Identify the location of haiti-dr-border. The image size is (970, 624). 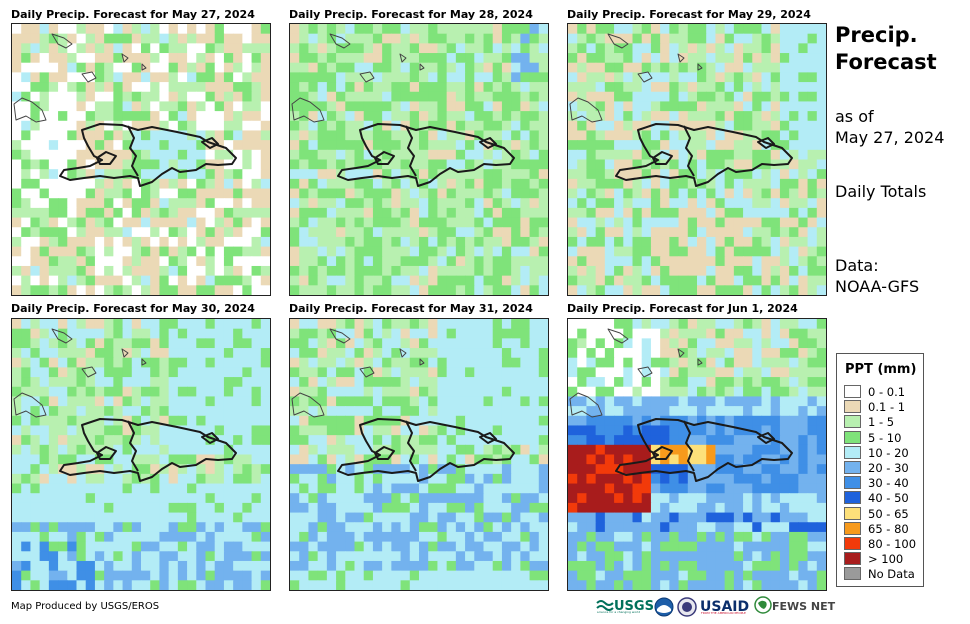
(133, 151).